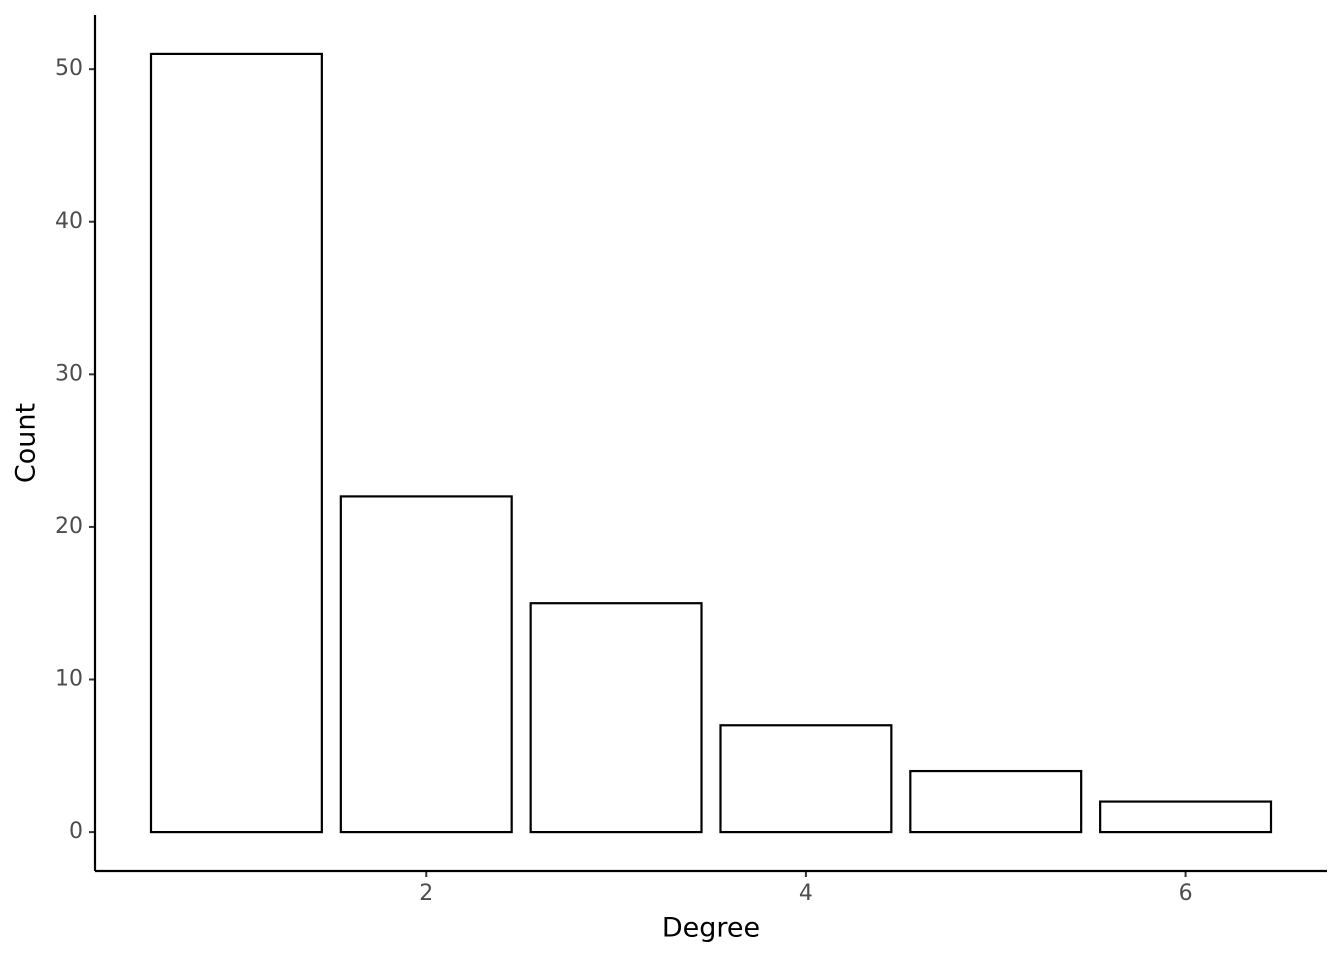 This screenshot has height=960, width=1344. I want to click on x-tick-label: 6, so click(1186, 893).